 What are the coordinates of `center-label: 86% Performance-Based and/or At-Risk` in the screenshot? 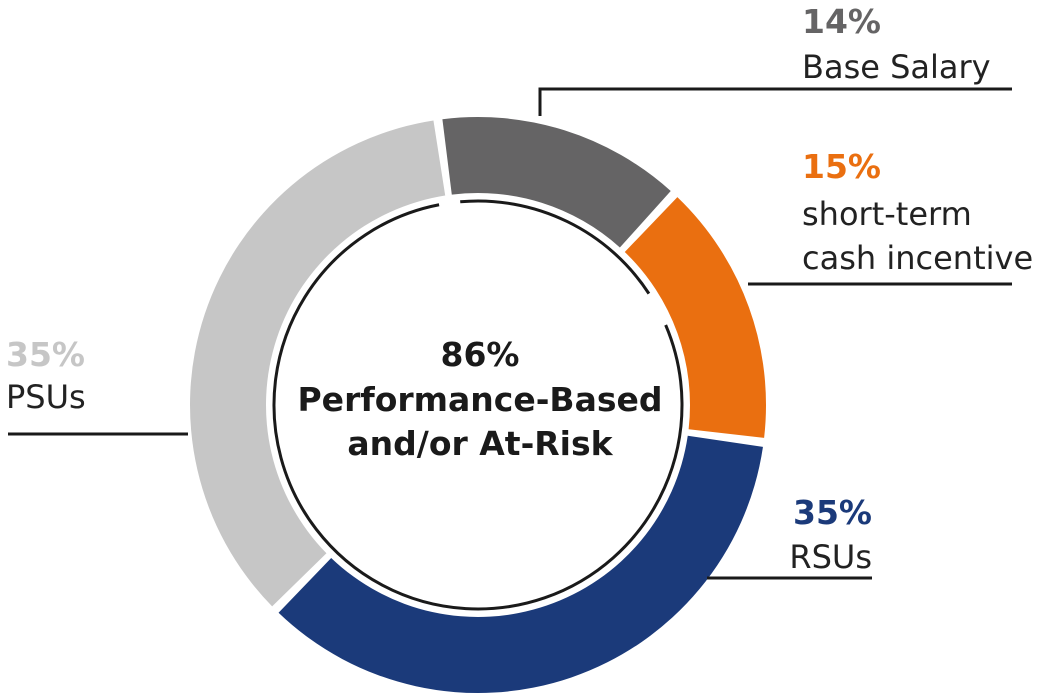 It's located at (480, 399).